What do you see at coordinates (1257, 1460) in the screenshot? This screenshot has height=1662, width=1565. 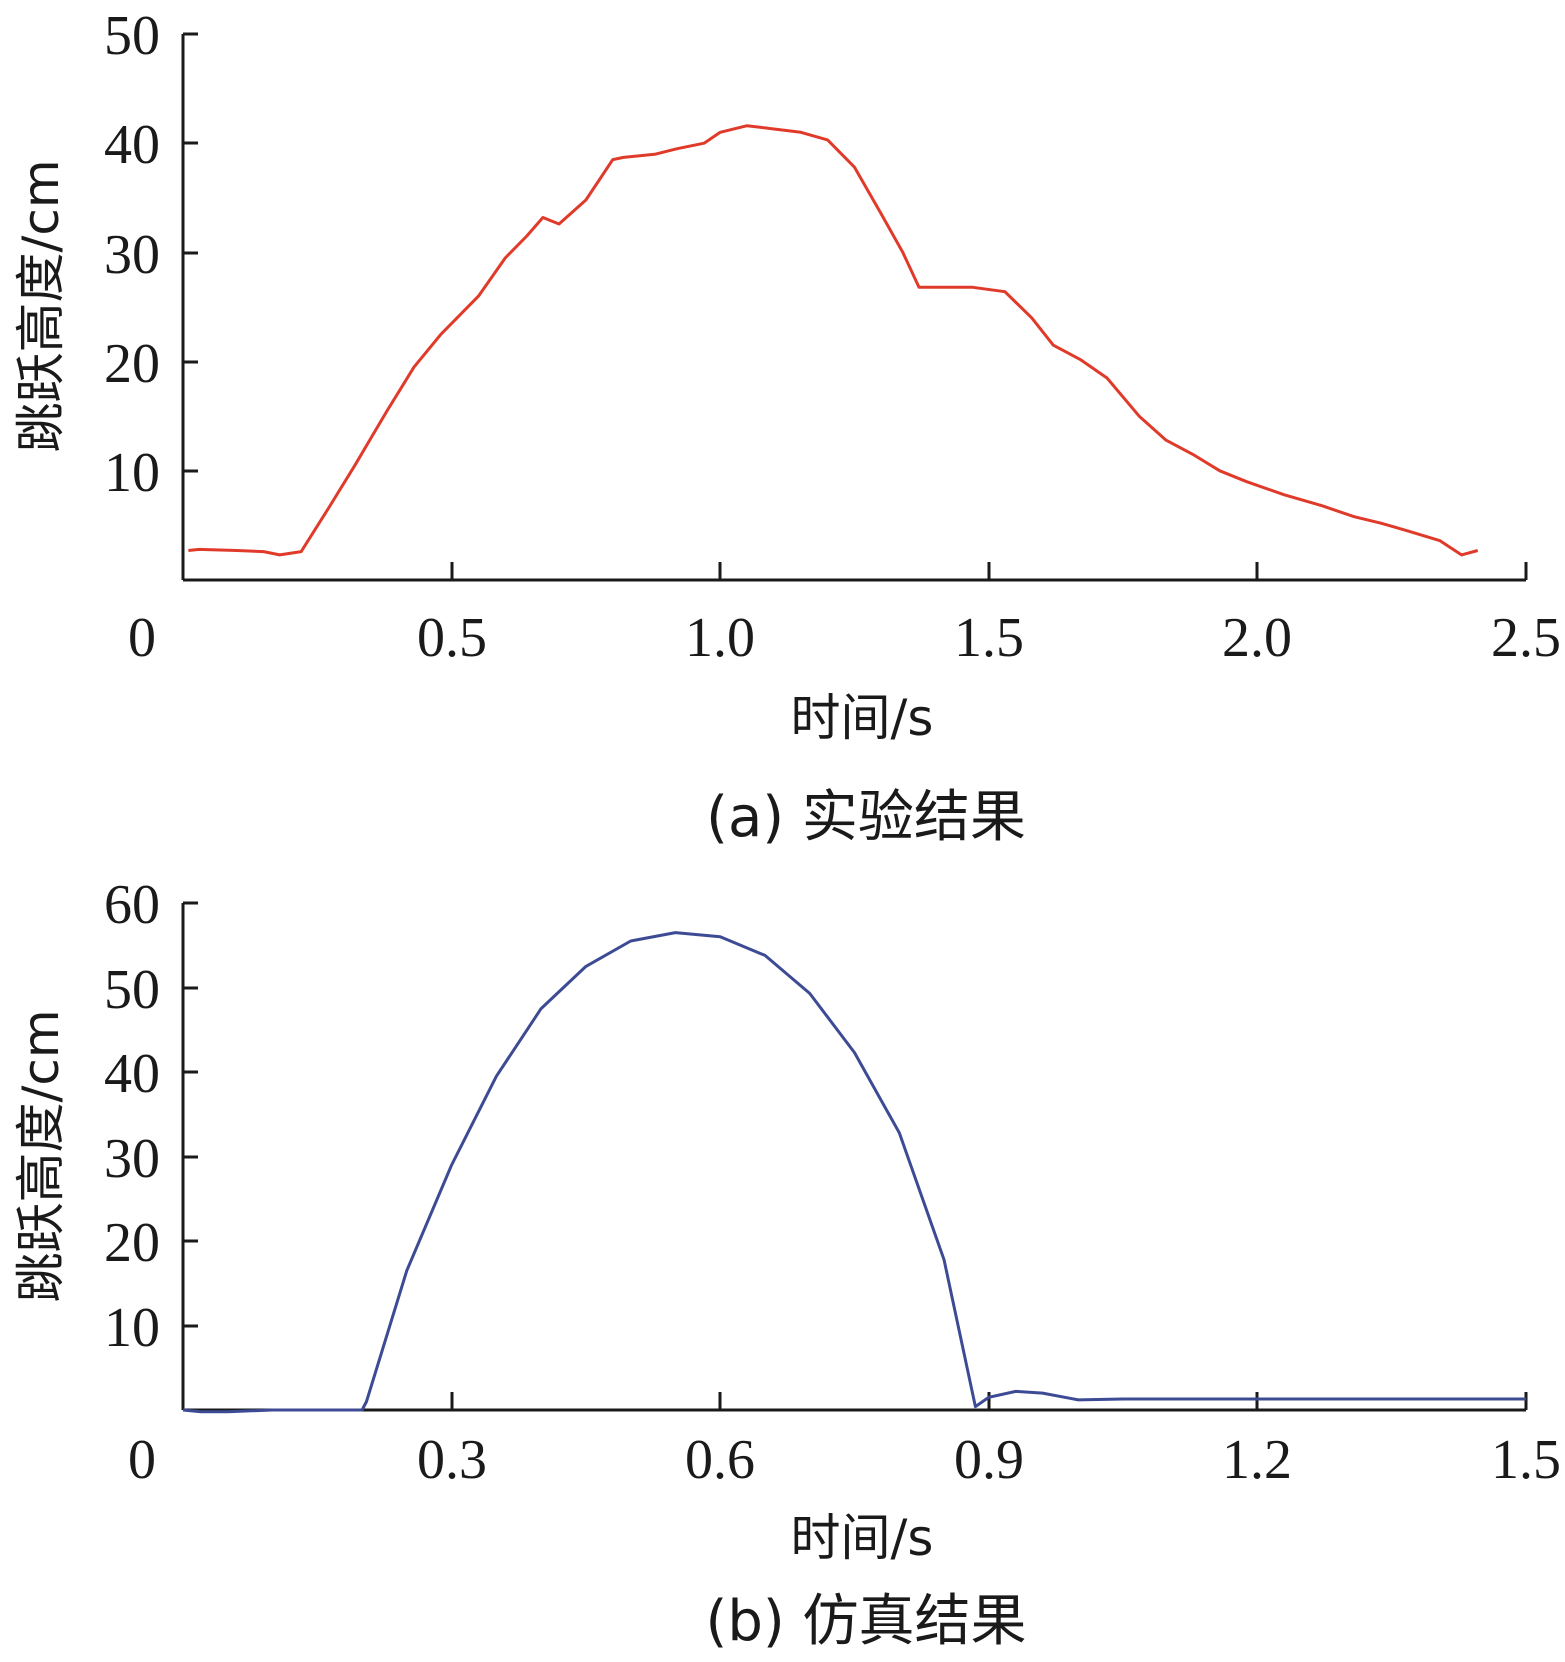 I see `x-tick-label: 1.2` at bounding box center [1257, 1460].